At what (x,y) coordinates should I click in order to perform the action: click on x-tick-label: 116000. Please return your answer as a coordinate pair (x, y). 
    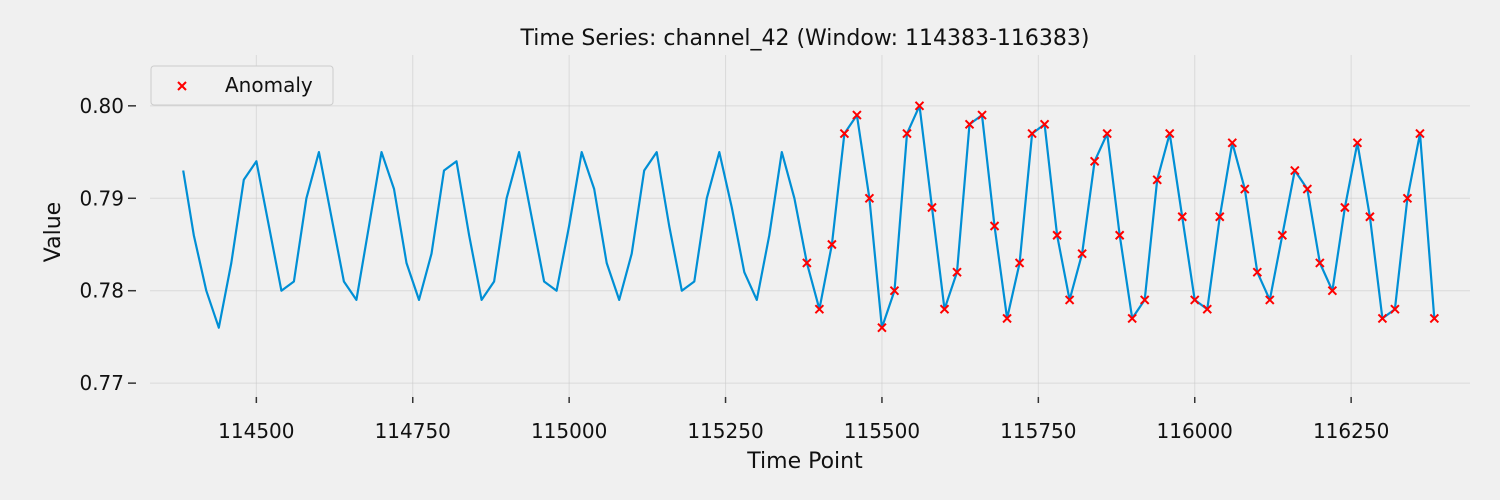
    Looking at the image, I should click on (1195, 431).